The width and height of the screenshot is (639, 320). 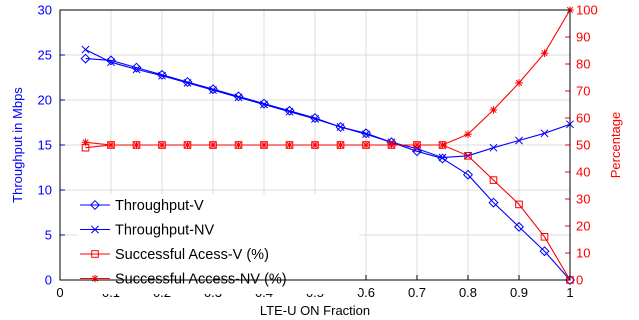 I want to click on left-y-tick-label: 5, so click(x=48, y=235).